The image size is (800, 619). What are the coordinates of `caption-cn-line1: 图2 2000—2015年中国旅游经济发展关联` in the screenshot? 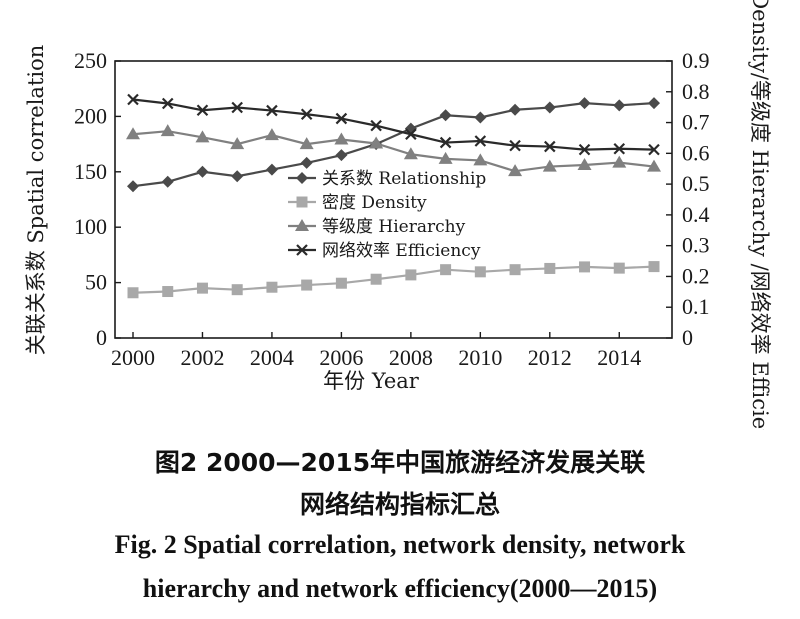 It's located at (400, 462).